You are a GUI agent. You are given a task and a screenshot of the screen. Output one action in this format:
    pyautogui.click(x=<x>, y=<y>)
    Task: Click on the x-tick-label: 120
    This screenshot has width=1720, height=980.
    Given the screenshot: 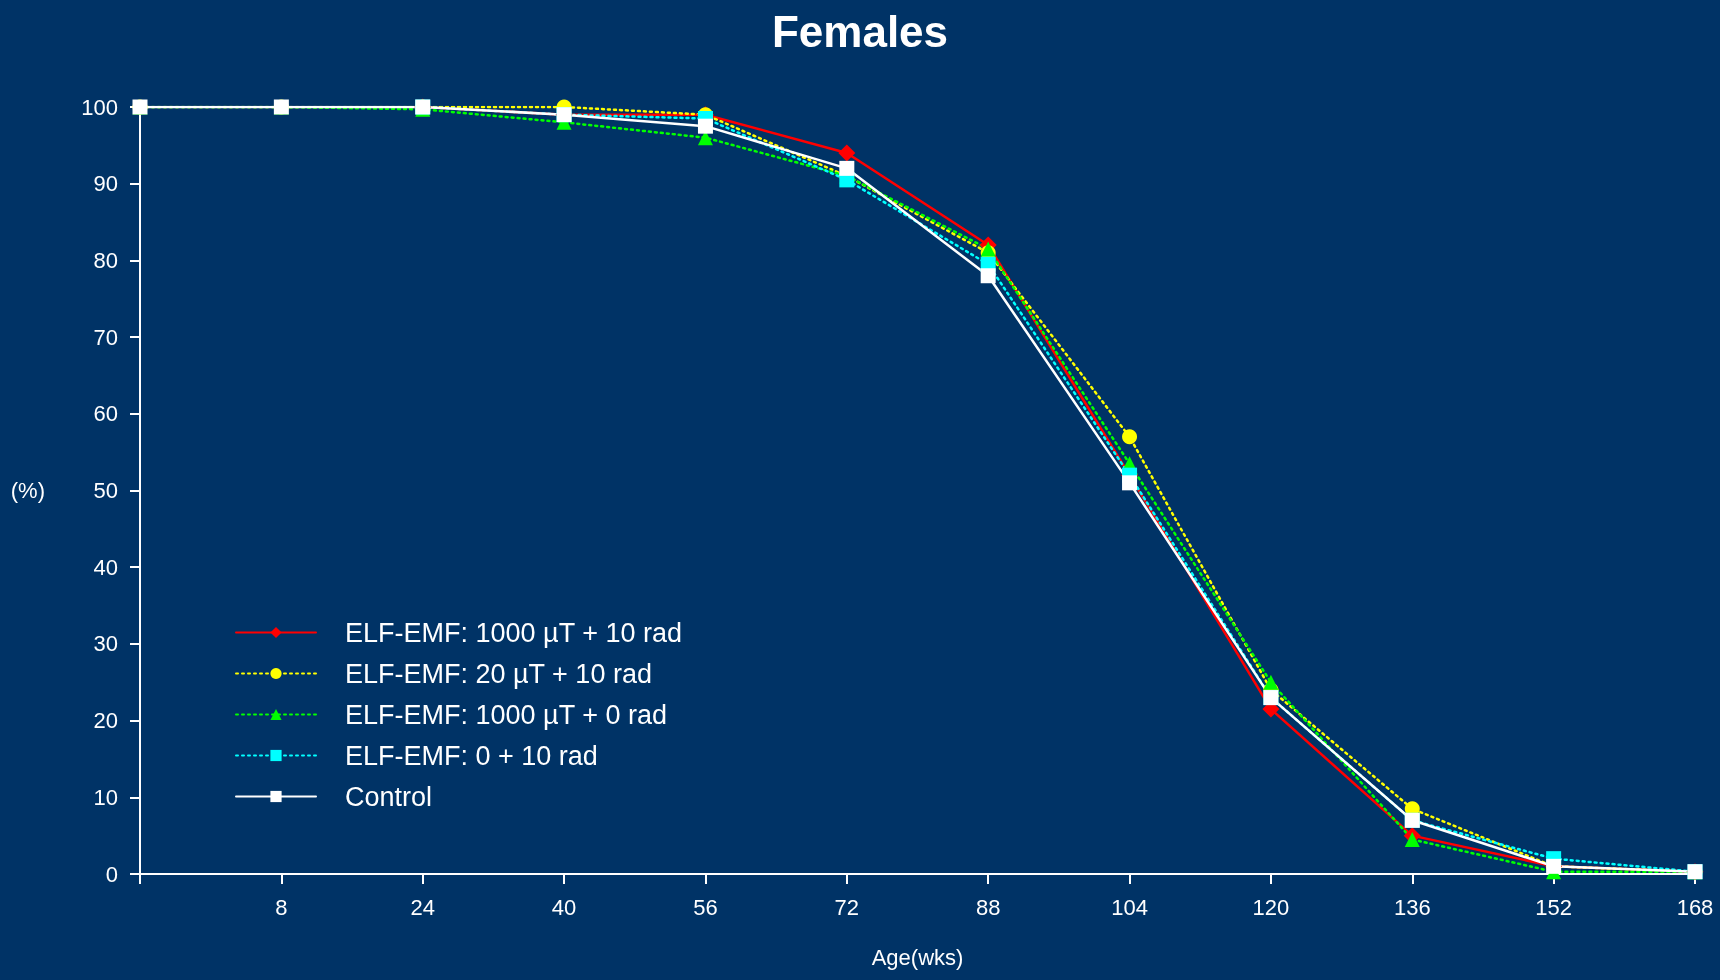 What is the action you would take?
    pyautogui.click(x=1271, y=907)
    